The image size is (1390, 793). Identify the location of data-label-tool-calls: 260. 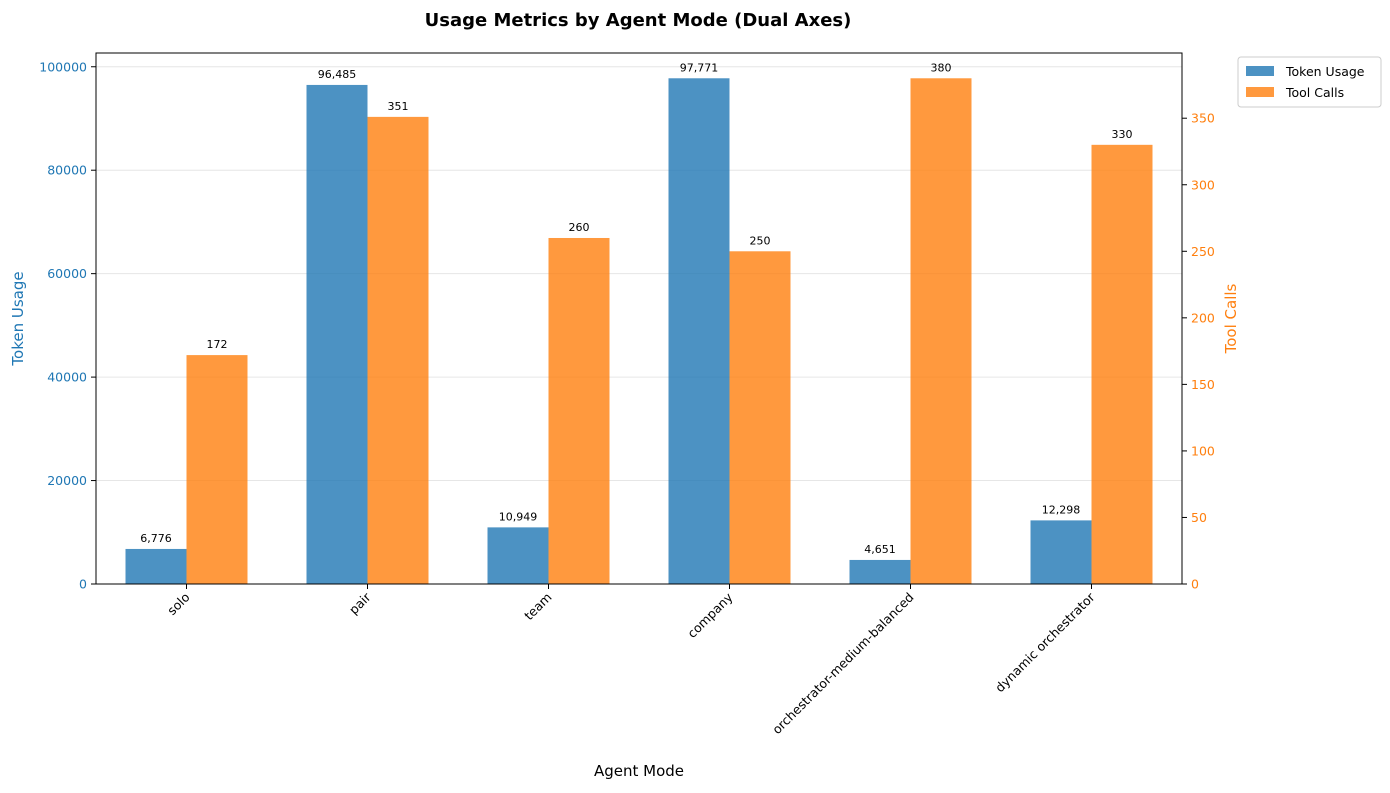
(579, 227).